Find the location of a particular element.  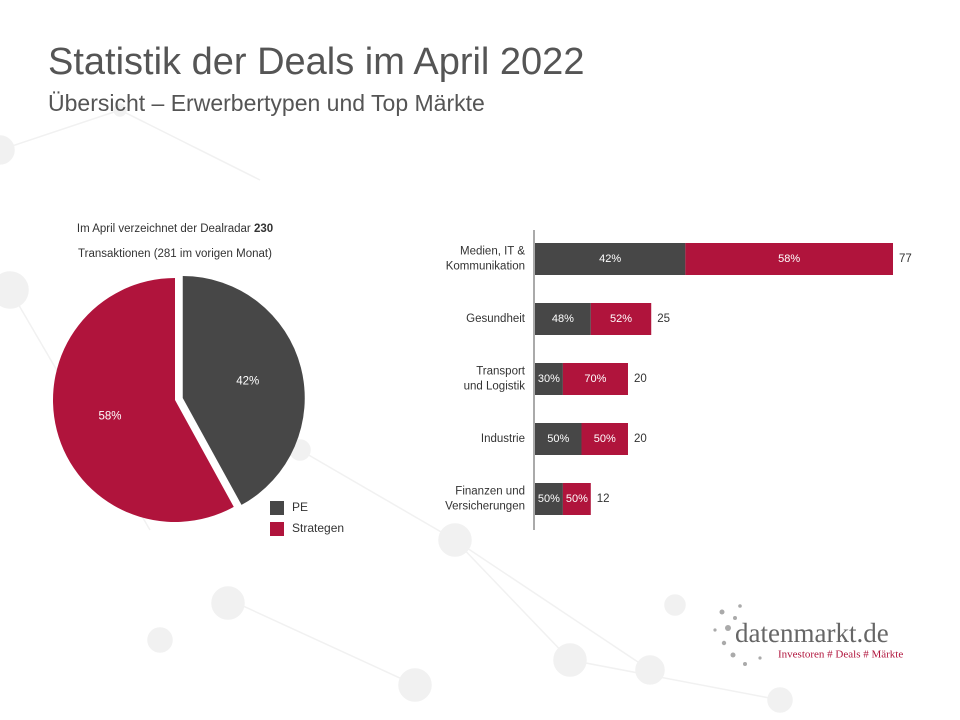

category-label: Transport und Logistik is located at coordinates (495, 379).